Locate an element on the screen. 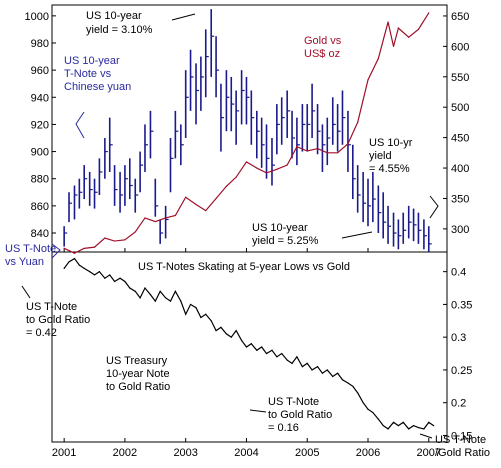 The width and height of the screenshot is (501, 468). top-left-axis: 840 860 880 900 920 940 960 980 1000 is located at coordinates (40, 125).